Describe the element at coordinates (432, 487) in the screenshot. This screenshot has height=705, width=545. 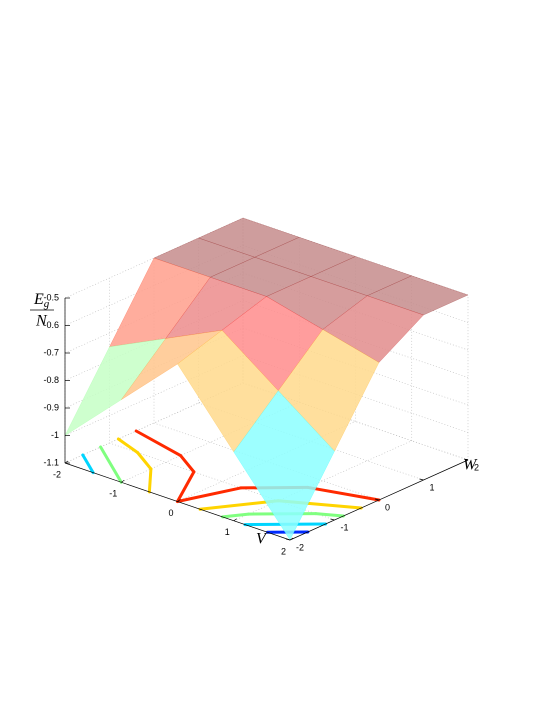
I see `y-tick-label: 1` at that location.